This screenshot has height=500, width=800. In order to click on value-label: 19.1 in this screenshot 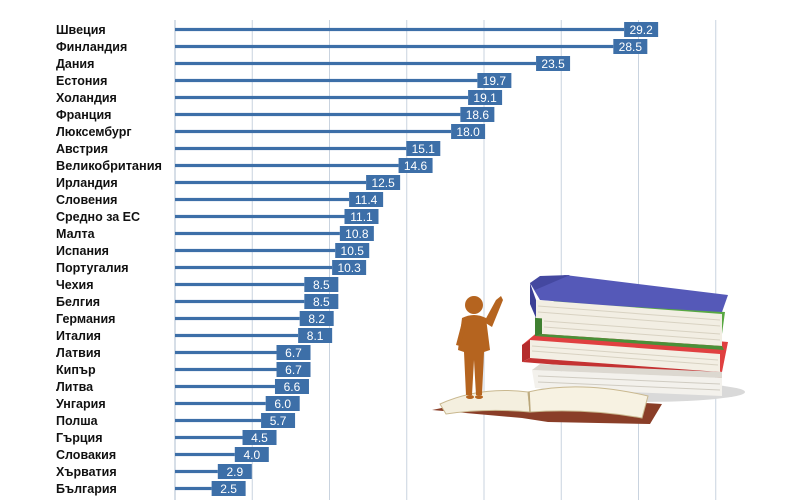, I will do `click(485, 98)`.